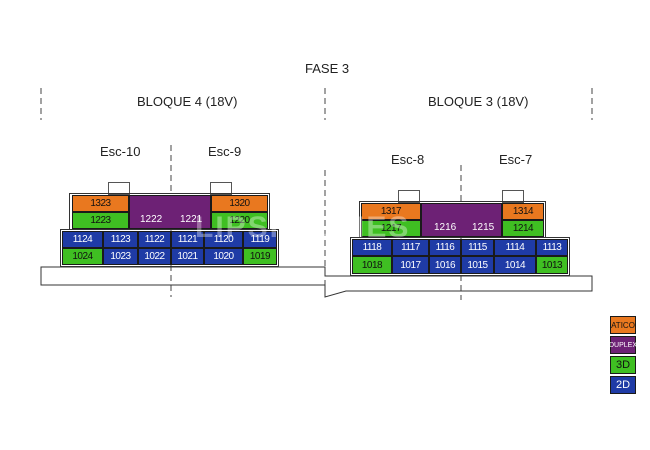 The image size is (650, 450). What do you see at coordinates (410, 265) in the screenshot?
I see `unit-2d: 1017` at bounding box center [410, 265].